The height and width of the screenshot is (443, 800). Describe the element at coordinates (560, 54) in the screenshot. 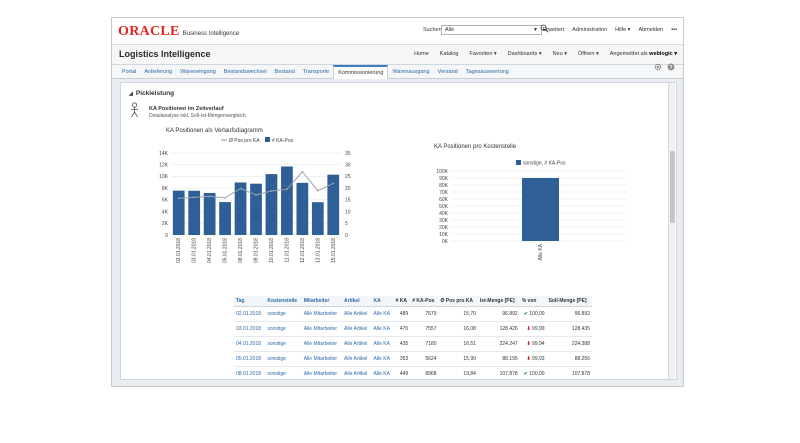

I see `menu-new: Neu ▾` at that location.